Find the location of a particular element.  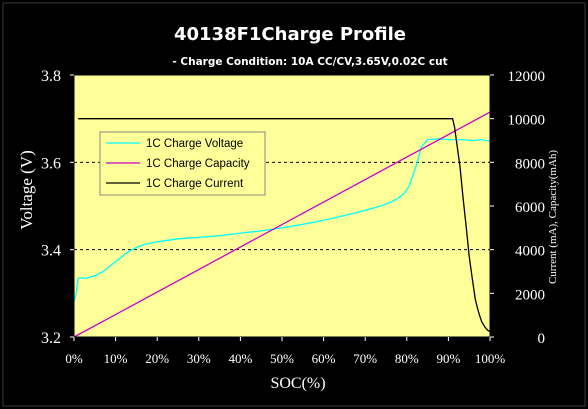

x-tick-label-4: 40% is located at coordinates (240, 358).